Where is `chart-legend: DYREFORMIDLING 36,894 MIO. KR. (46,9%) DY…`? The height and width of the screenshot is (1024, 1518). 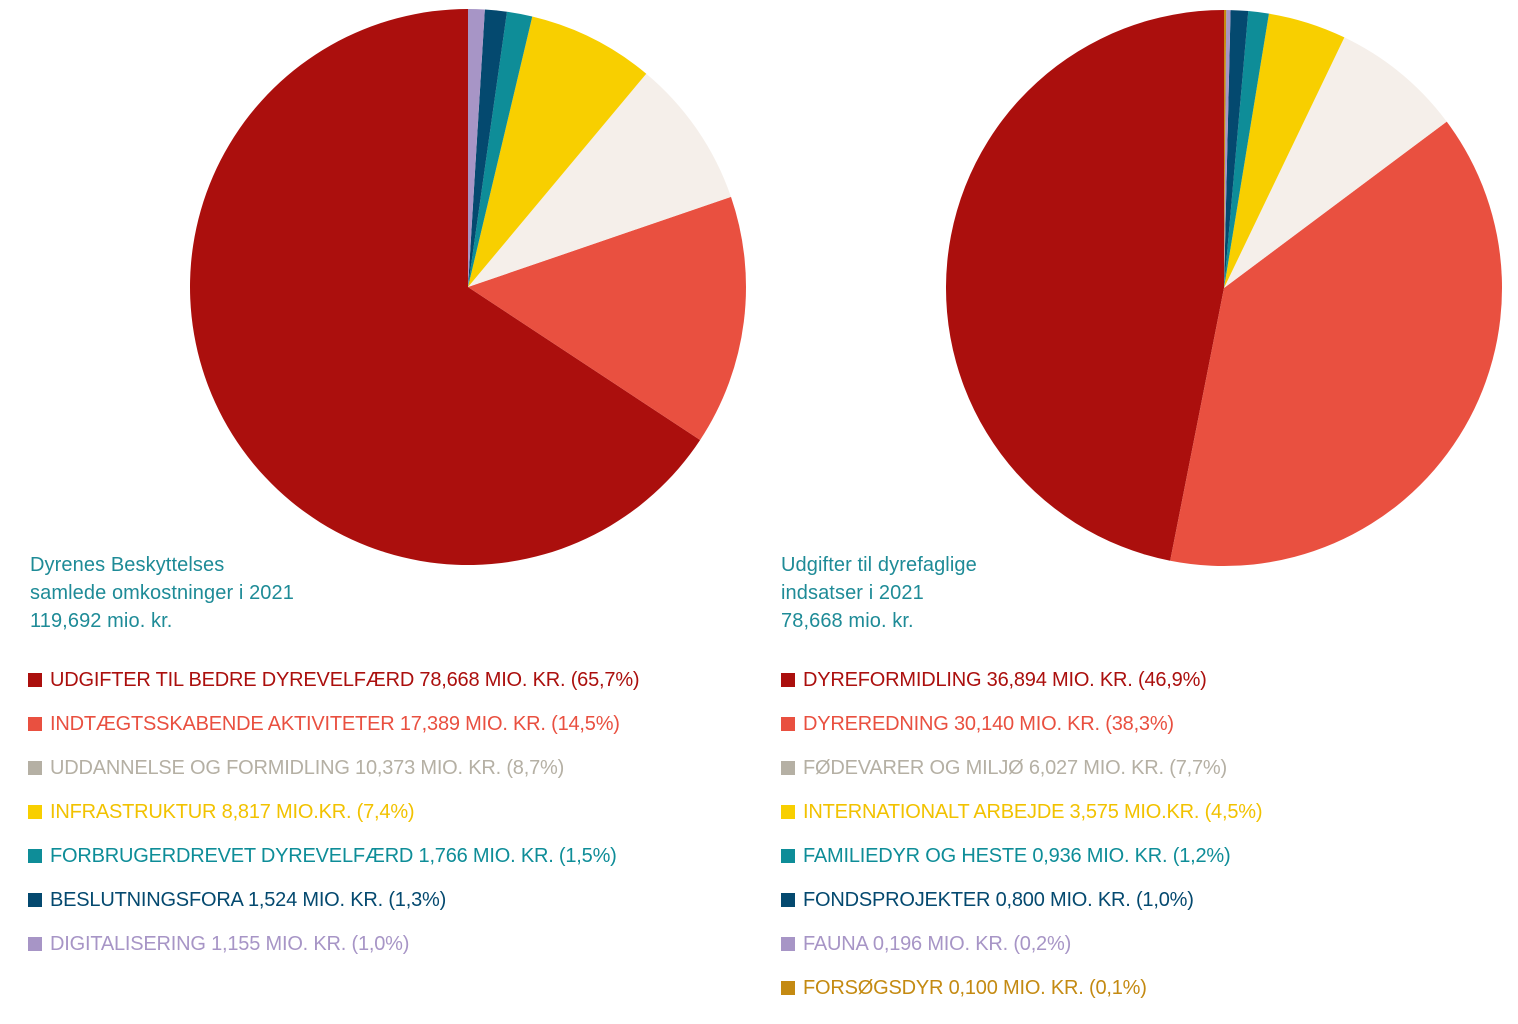
chart-legend: DYREFORMIDLING 36,894 MIO. KR. (46,9%) DY… is located at coordinates (1022, 834).